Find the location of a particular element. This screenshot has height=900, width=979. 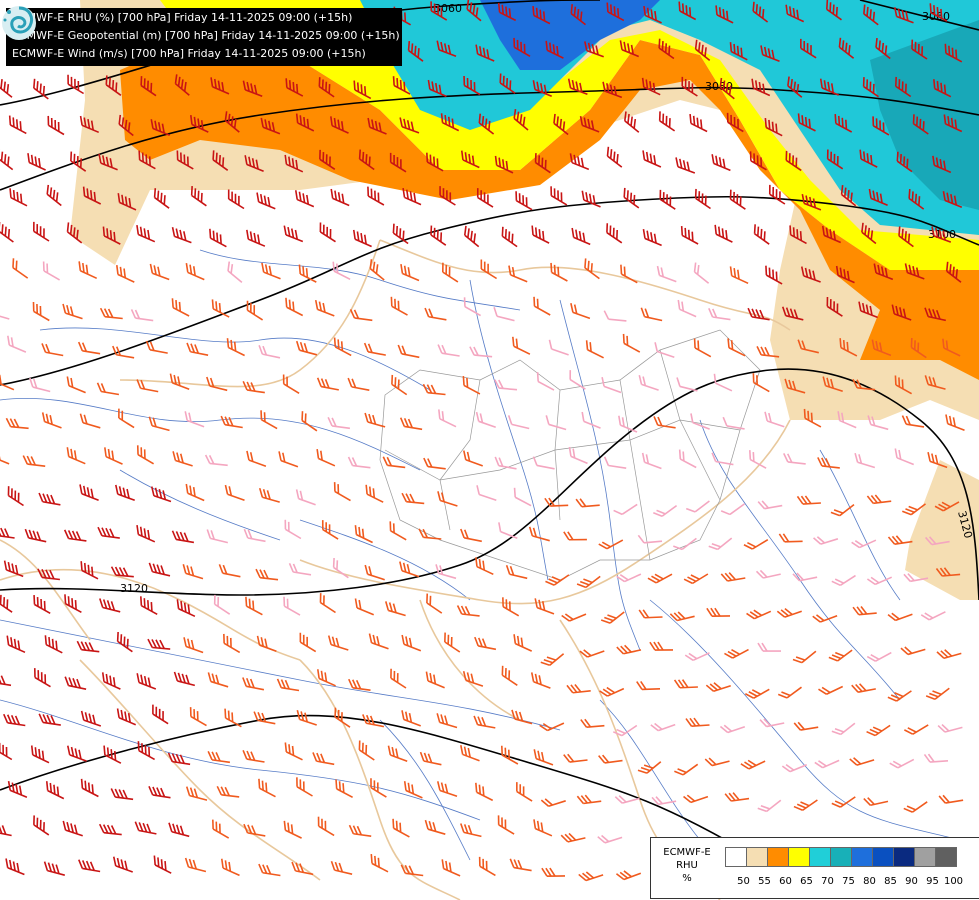

legend-title-line2: RHU is located at coordinates (687, 865).